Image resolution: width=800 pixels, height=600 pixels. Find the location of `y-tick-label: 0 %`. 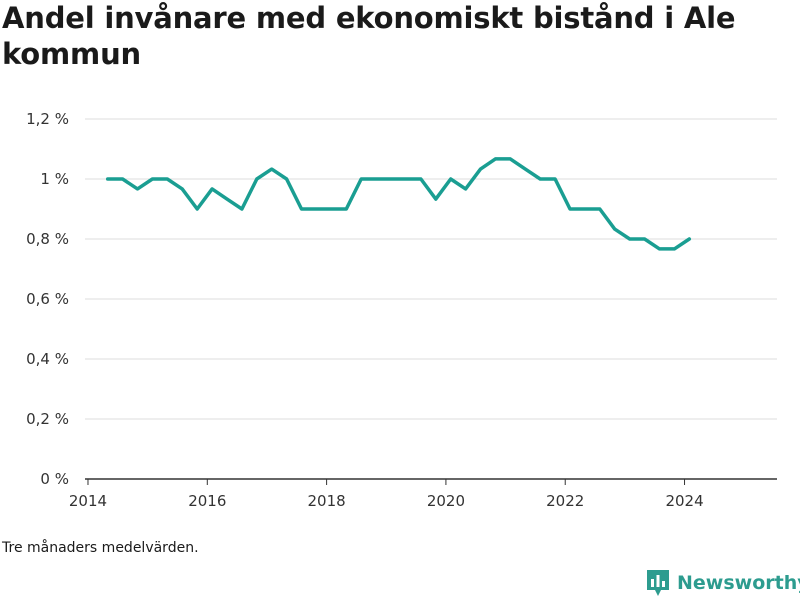

y-tick-label: 0 % is located at coordinates (54, 479).